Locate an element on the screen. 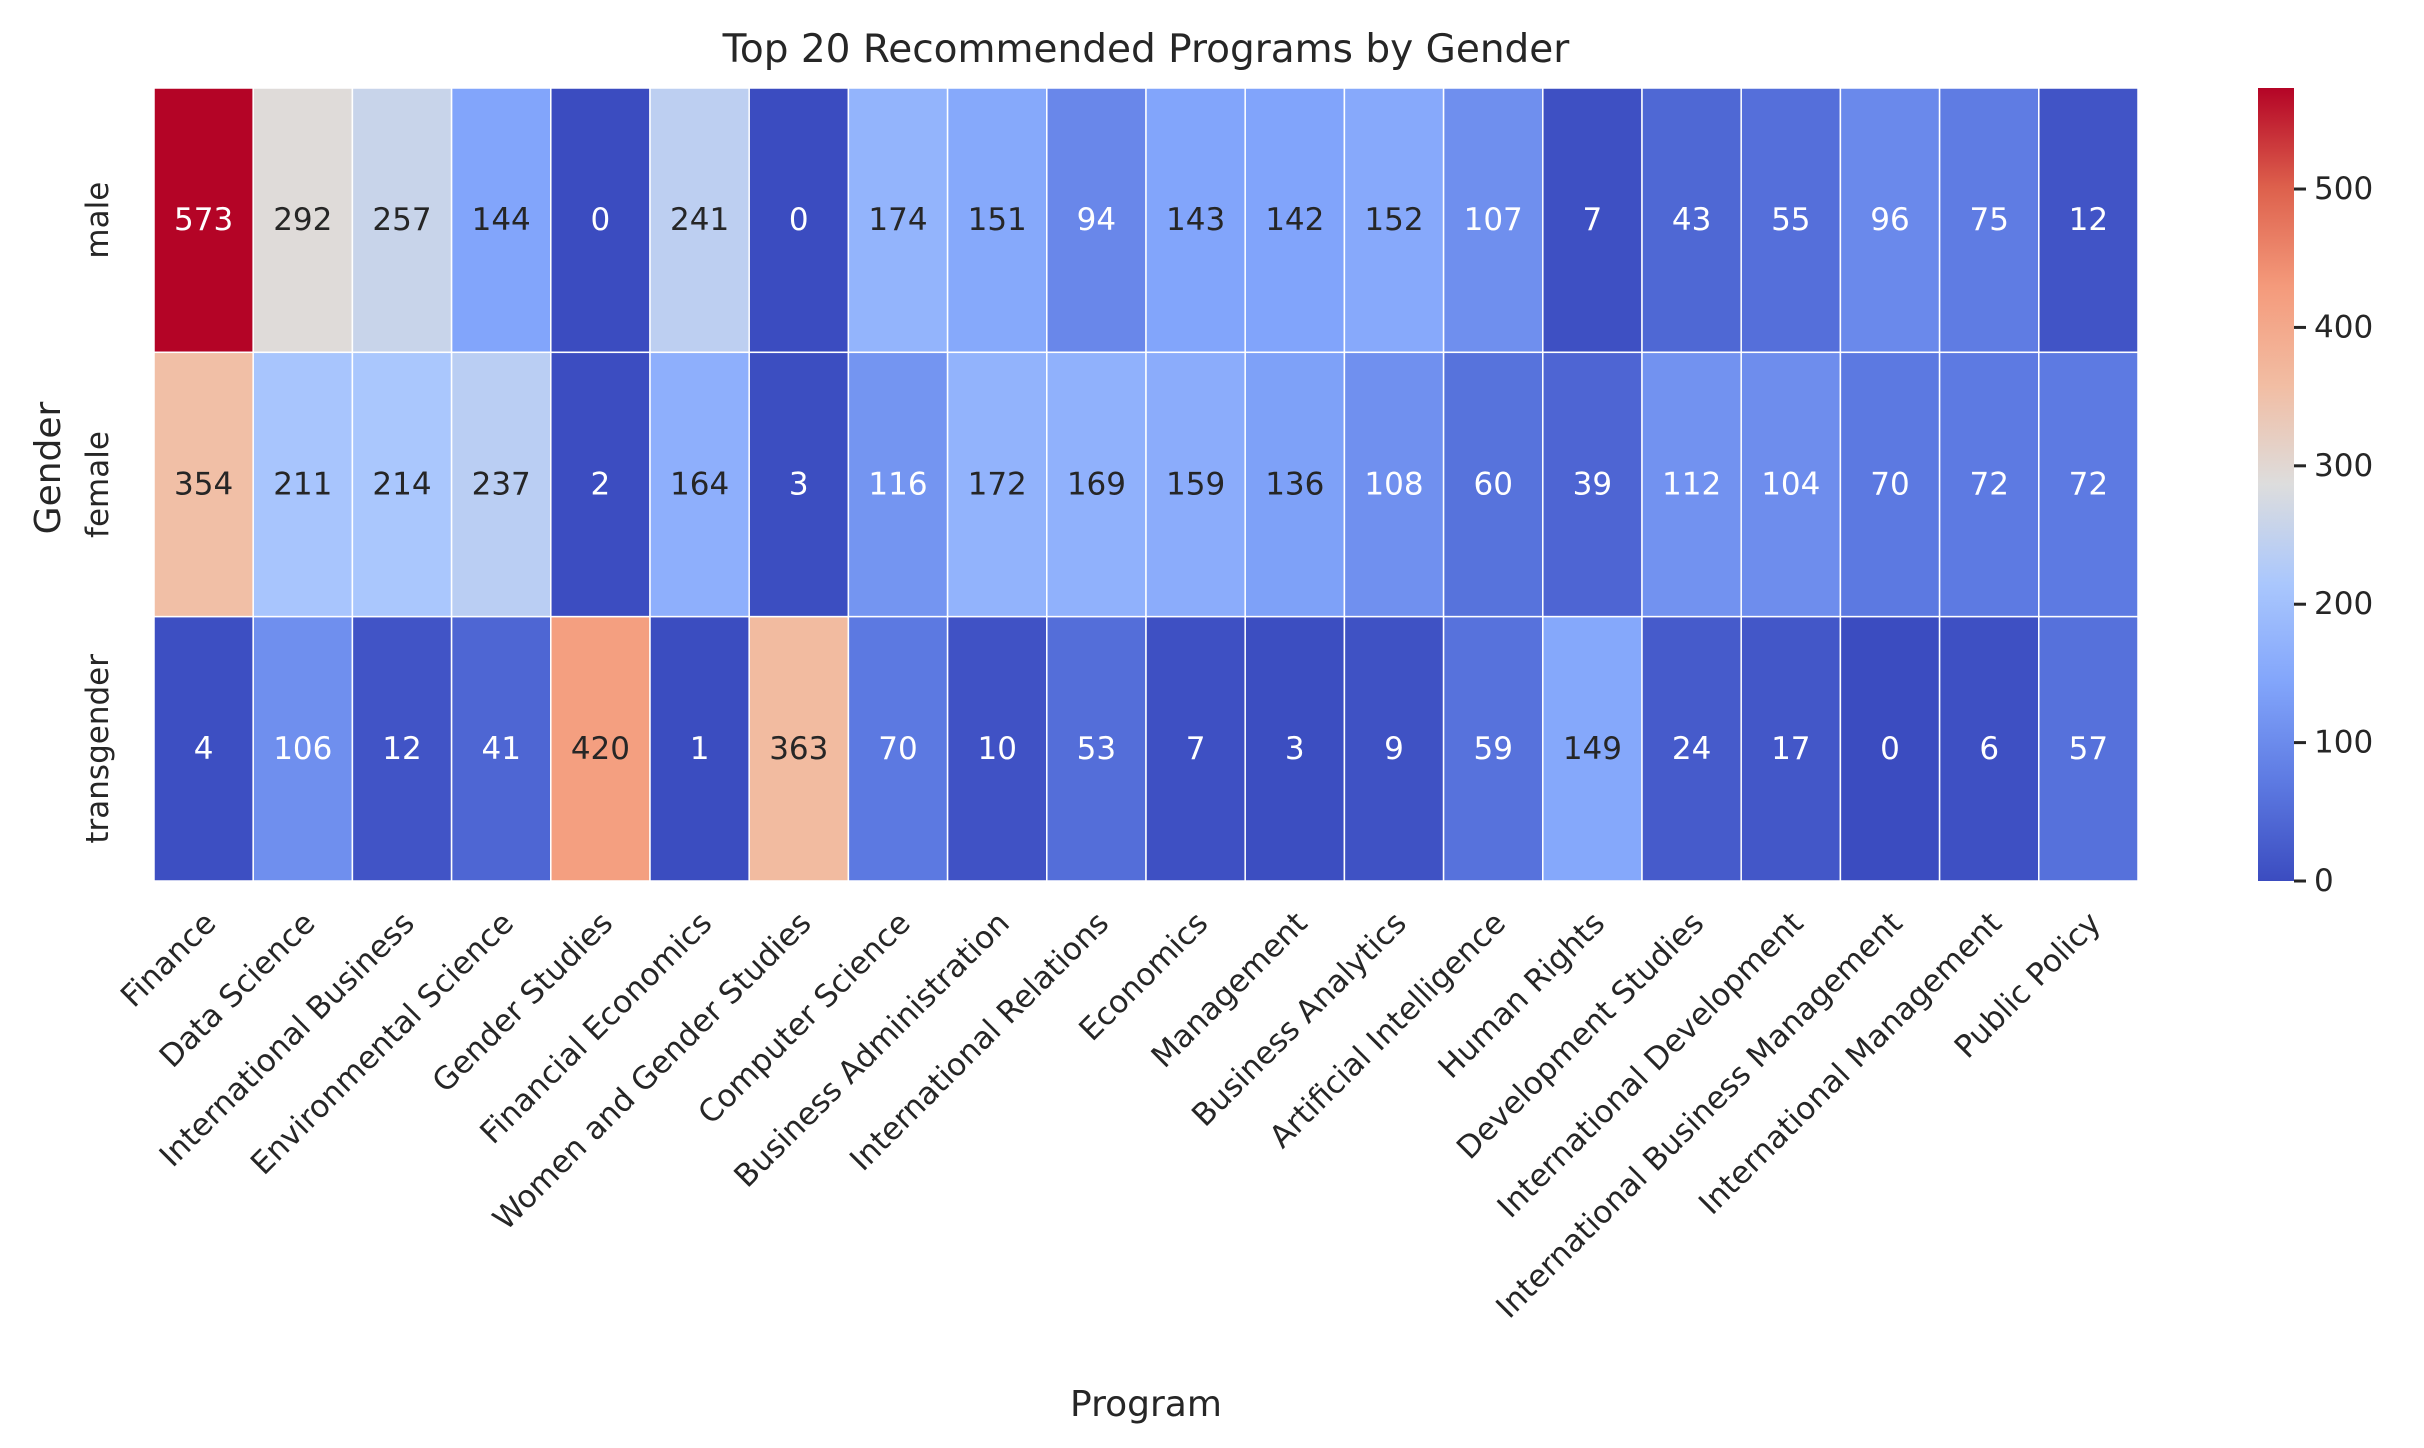  cell-value-label: 6 is located at coordinates (1989, 749).